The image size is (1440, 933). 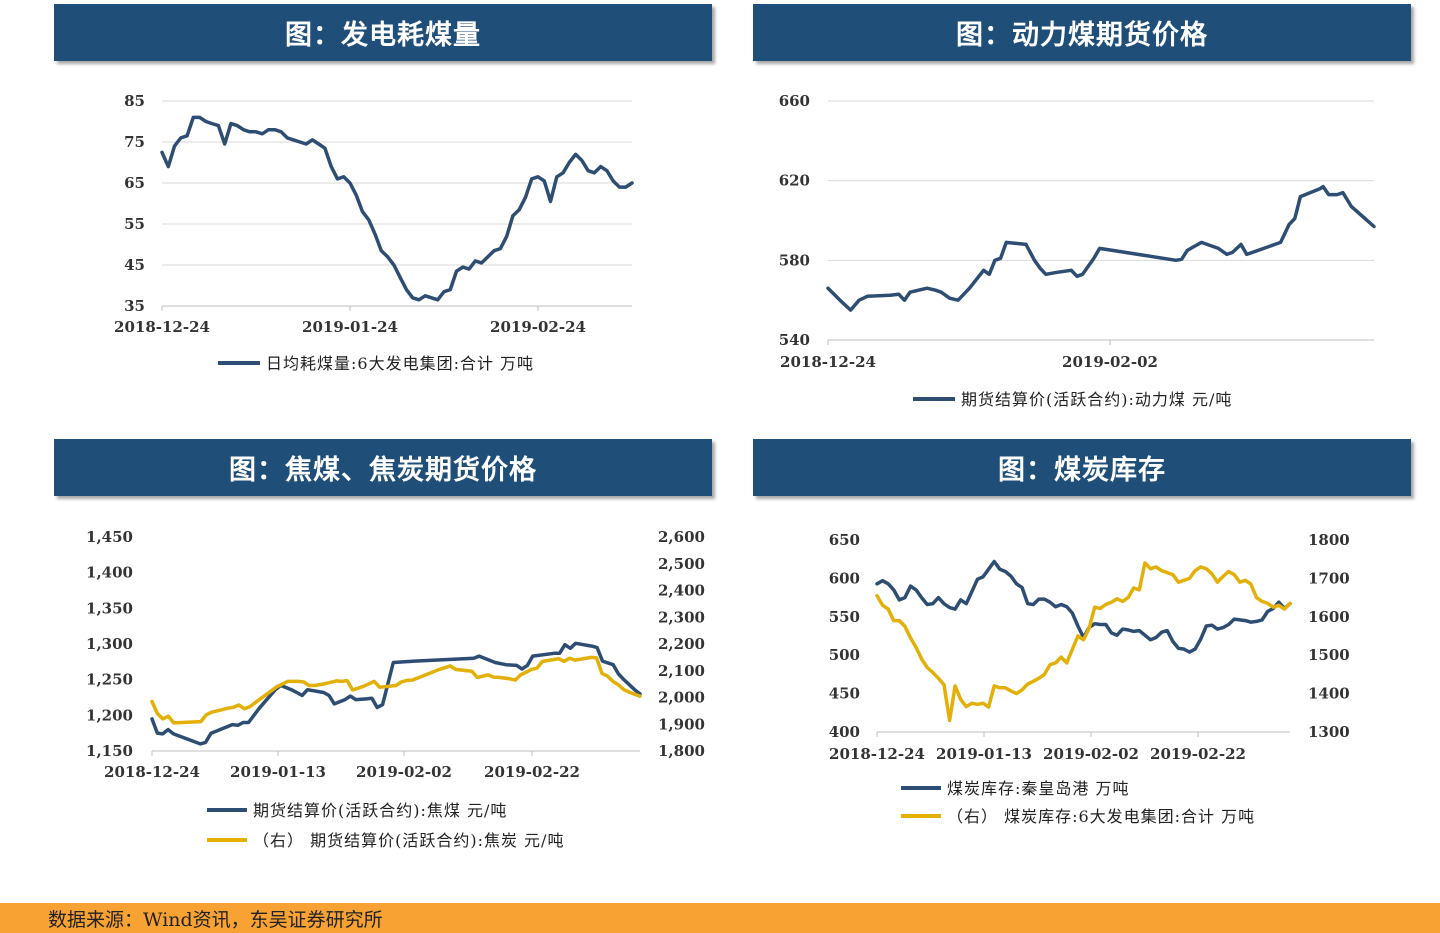 I want to click on y-right-tick-label: 2,300, so click(x=681, y=617).